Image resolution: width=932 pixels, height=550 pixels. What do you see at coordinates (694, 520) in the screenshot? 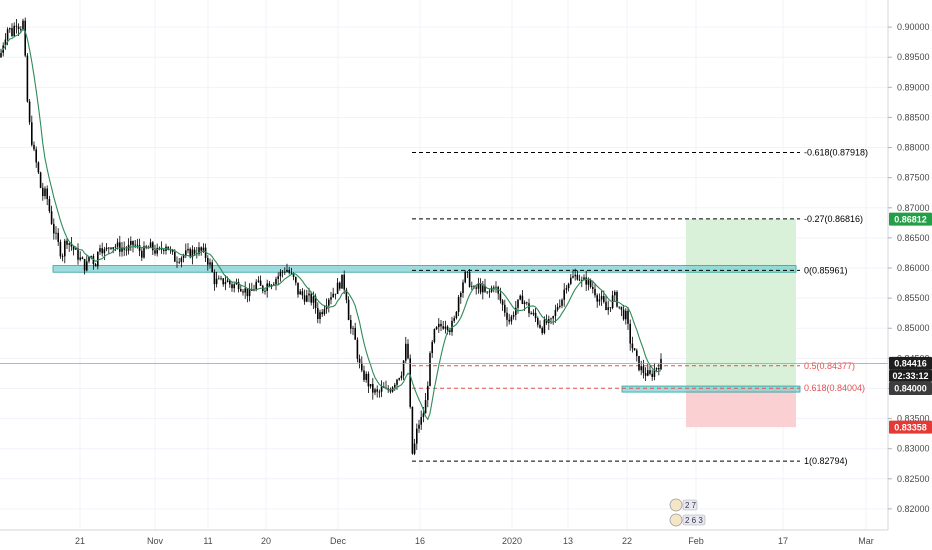
I see `event-count-box` at bounding box center [694, 520].